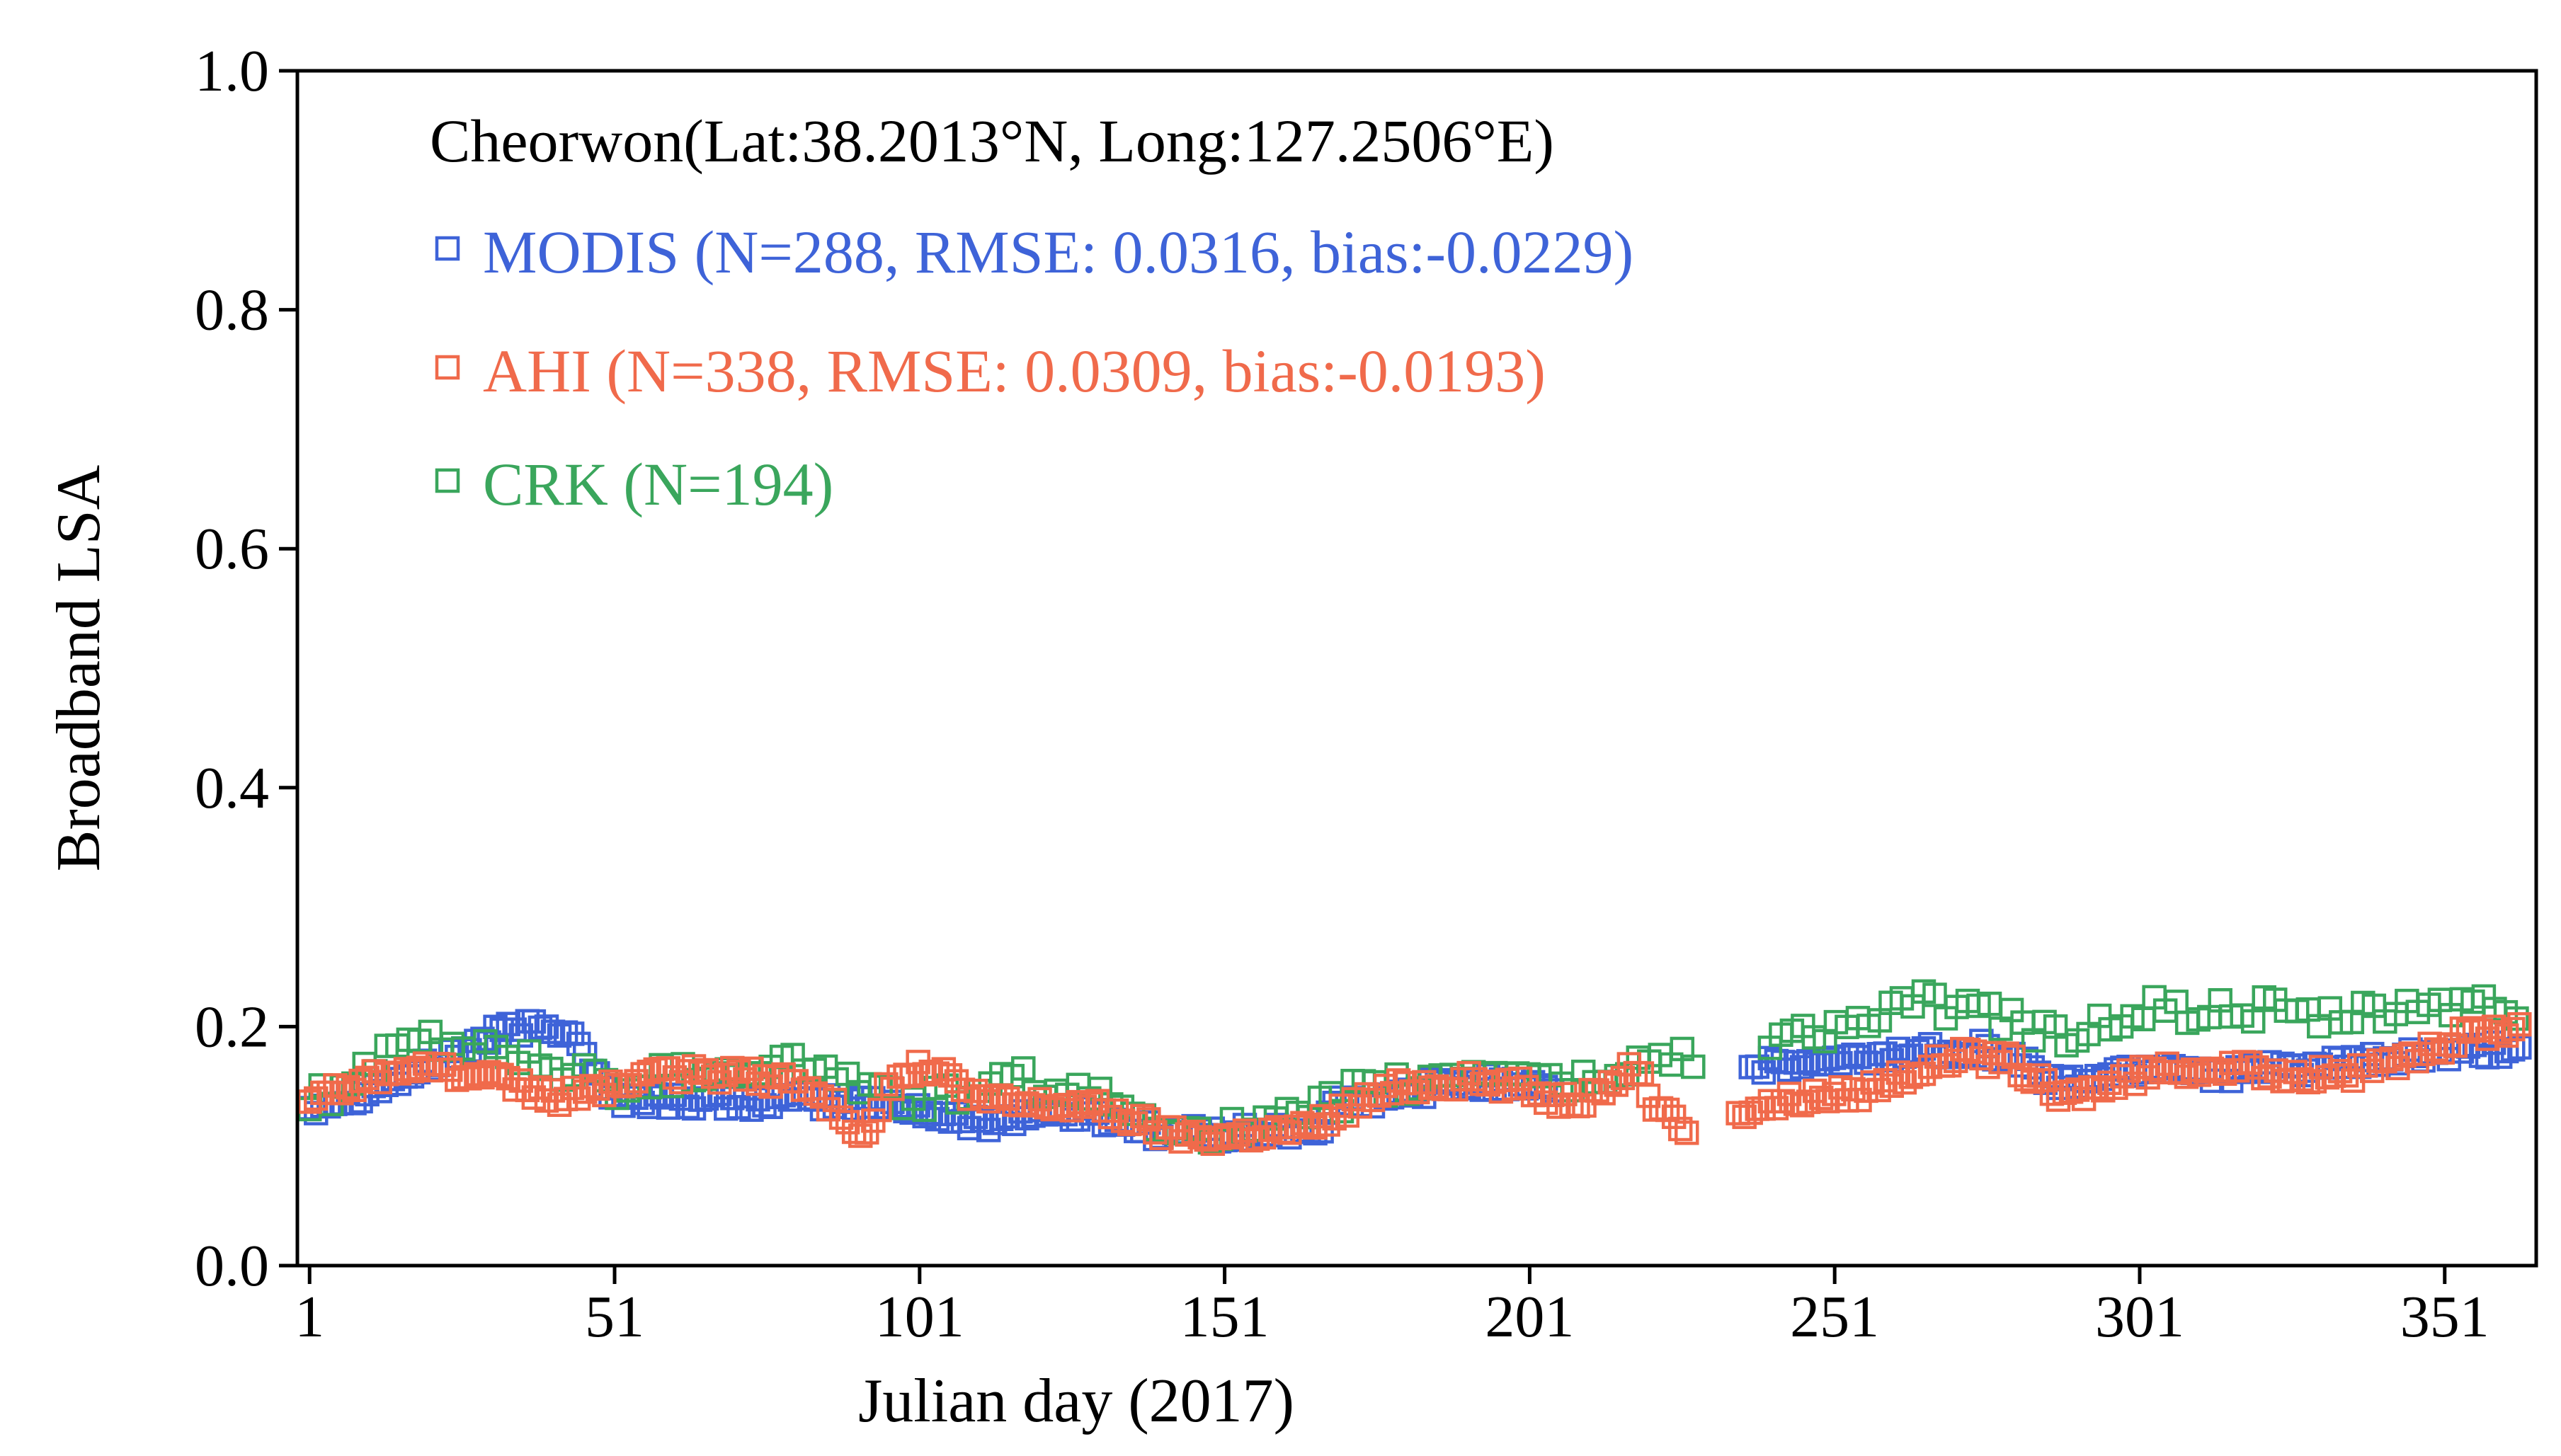  I want to click on y-axis: 0.0 0.2 0.4 0.6 0.8 1.0, so click(246, 669).